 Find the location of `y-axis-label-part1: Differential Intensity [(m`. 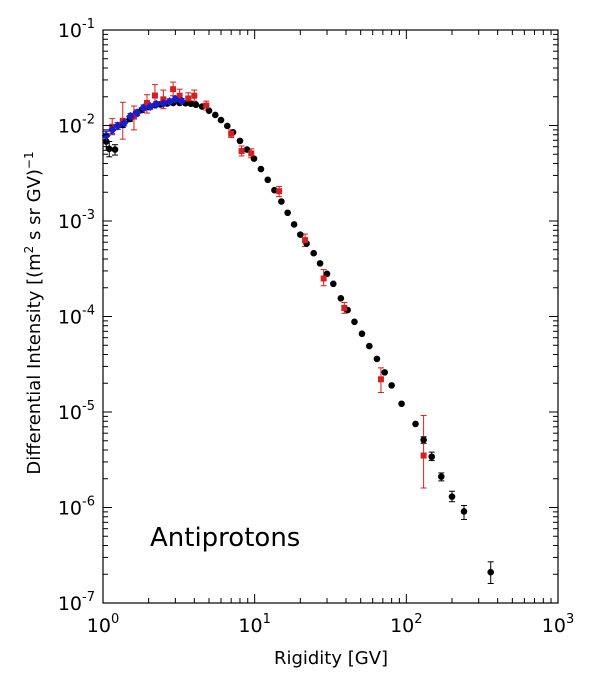

y-axis-label-part1: Differential Intensity [(m is located at coordinates (34, 363).